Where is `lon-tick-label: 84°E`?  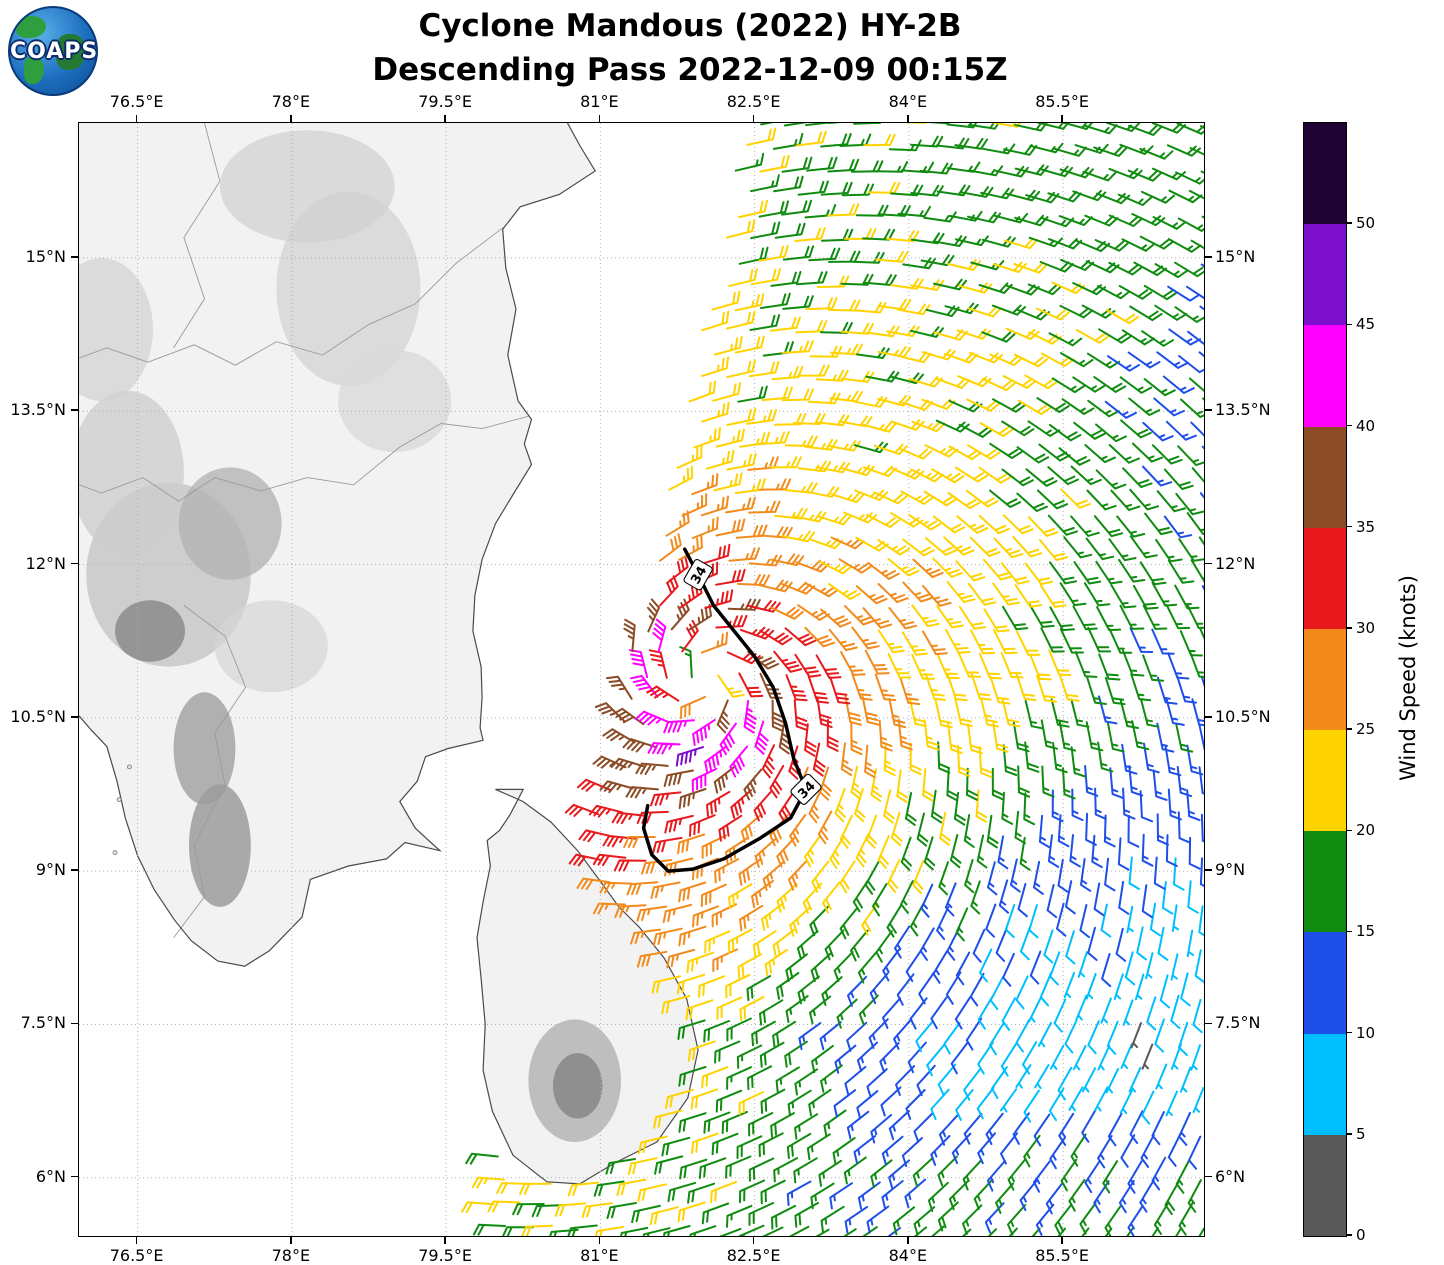
lon-tick-label: 84°E is located at coordinates (908, 1255).